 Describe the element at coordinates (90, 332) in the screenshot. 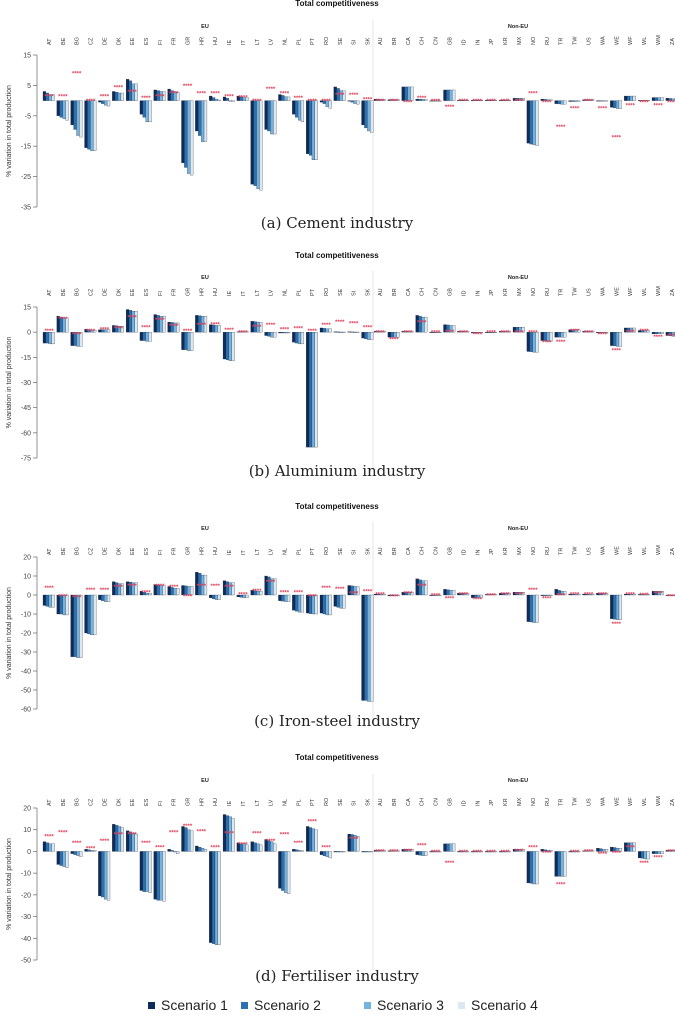

I see `bar-group-CZ: ****` at that location.